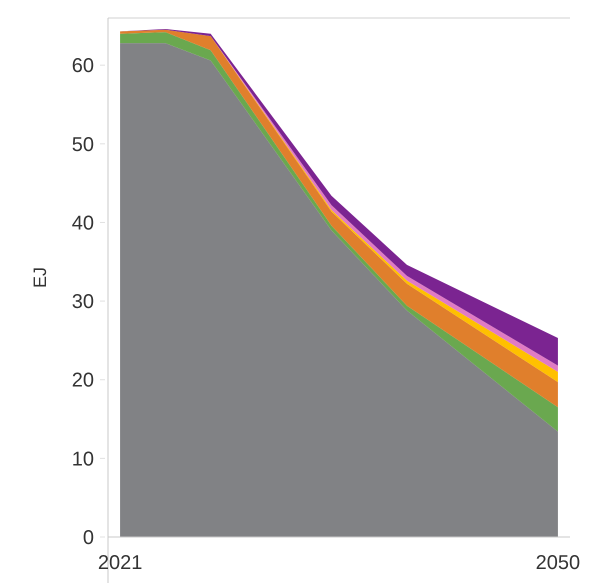 Image resolution: width=600 pixels, height=583 pixels. Describe the element at coordinates (83, 223) in the screenshot. I see `y-tick-label: 40` at that location.